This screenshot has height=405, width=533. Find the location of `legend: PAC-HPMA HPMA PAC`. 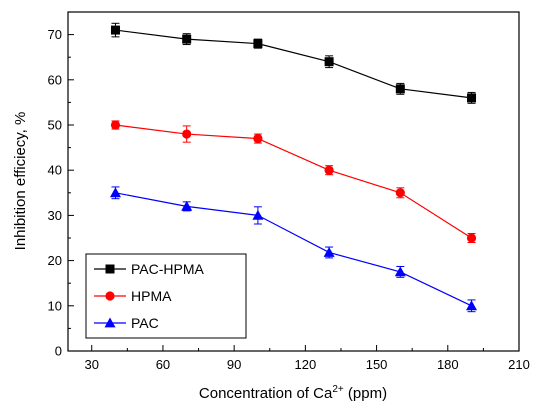

legend: PAC-HPMA HPMA PAC is located at coordinates (166, 296).